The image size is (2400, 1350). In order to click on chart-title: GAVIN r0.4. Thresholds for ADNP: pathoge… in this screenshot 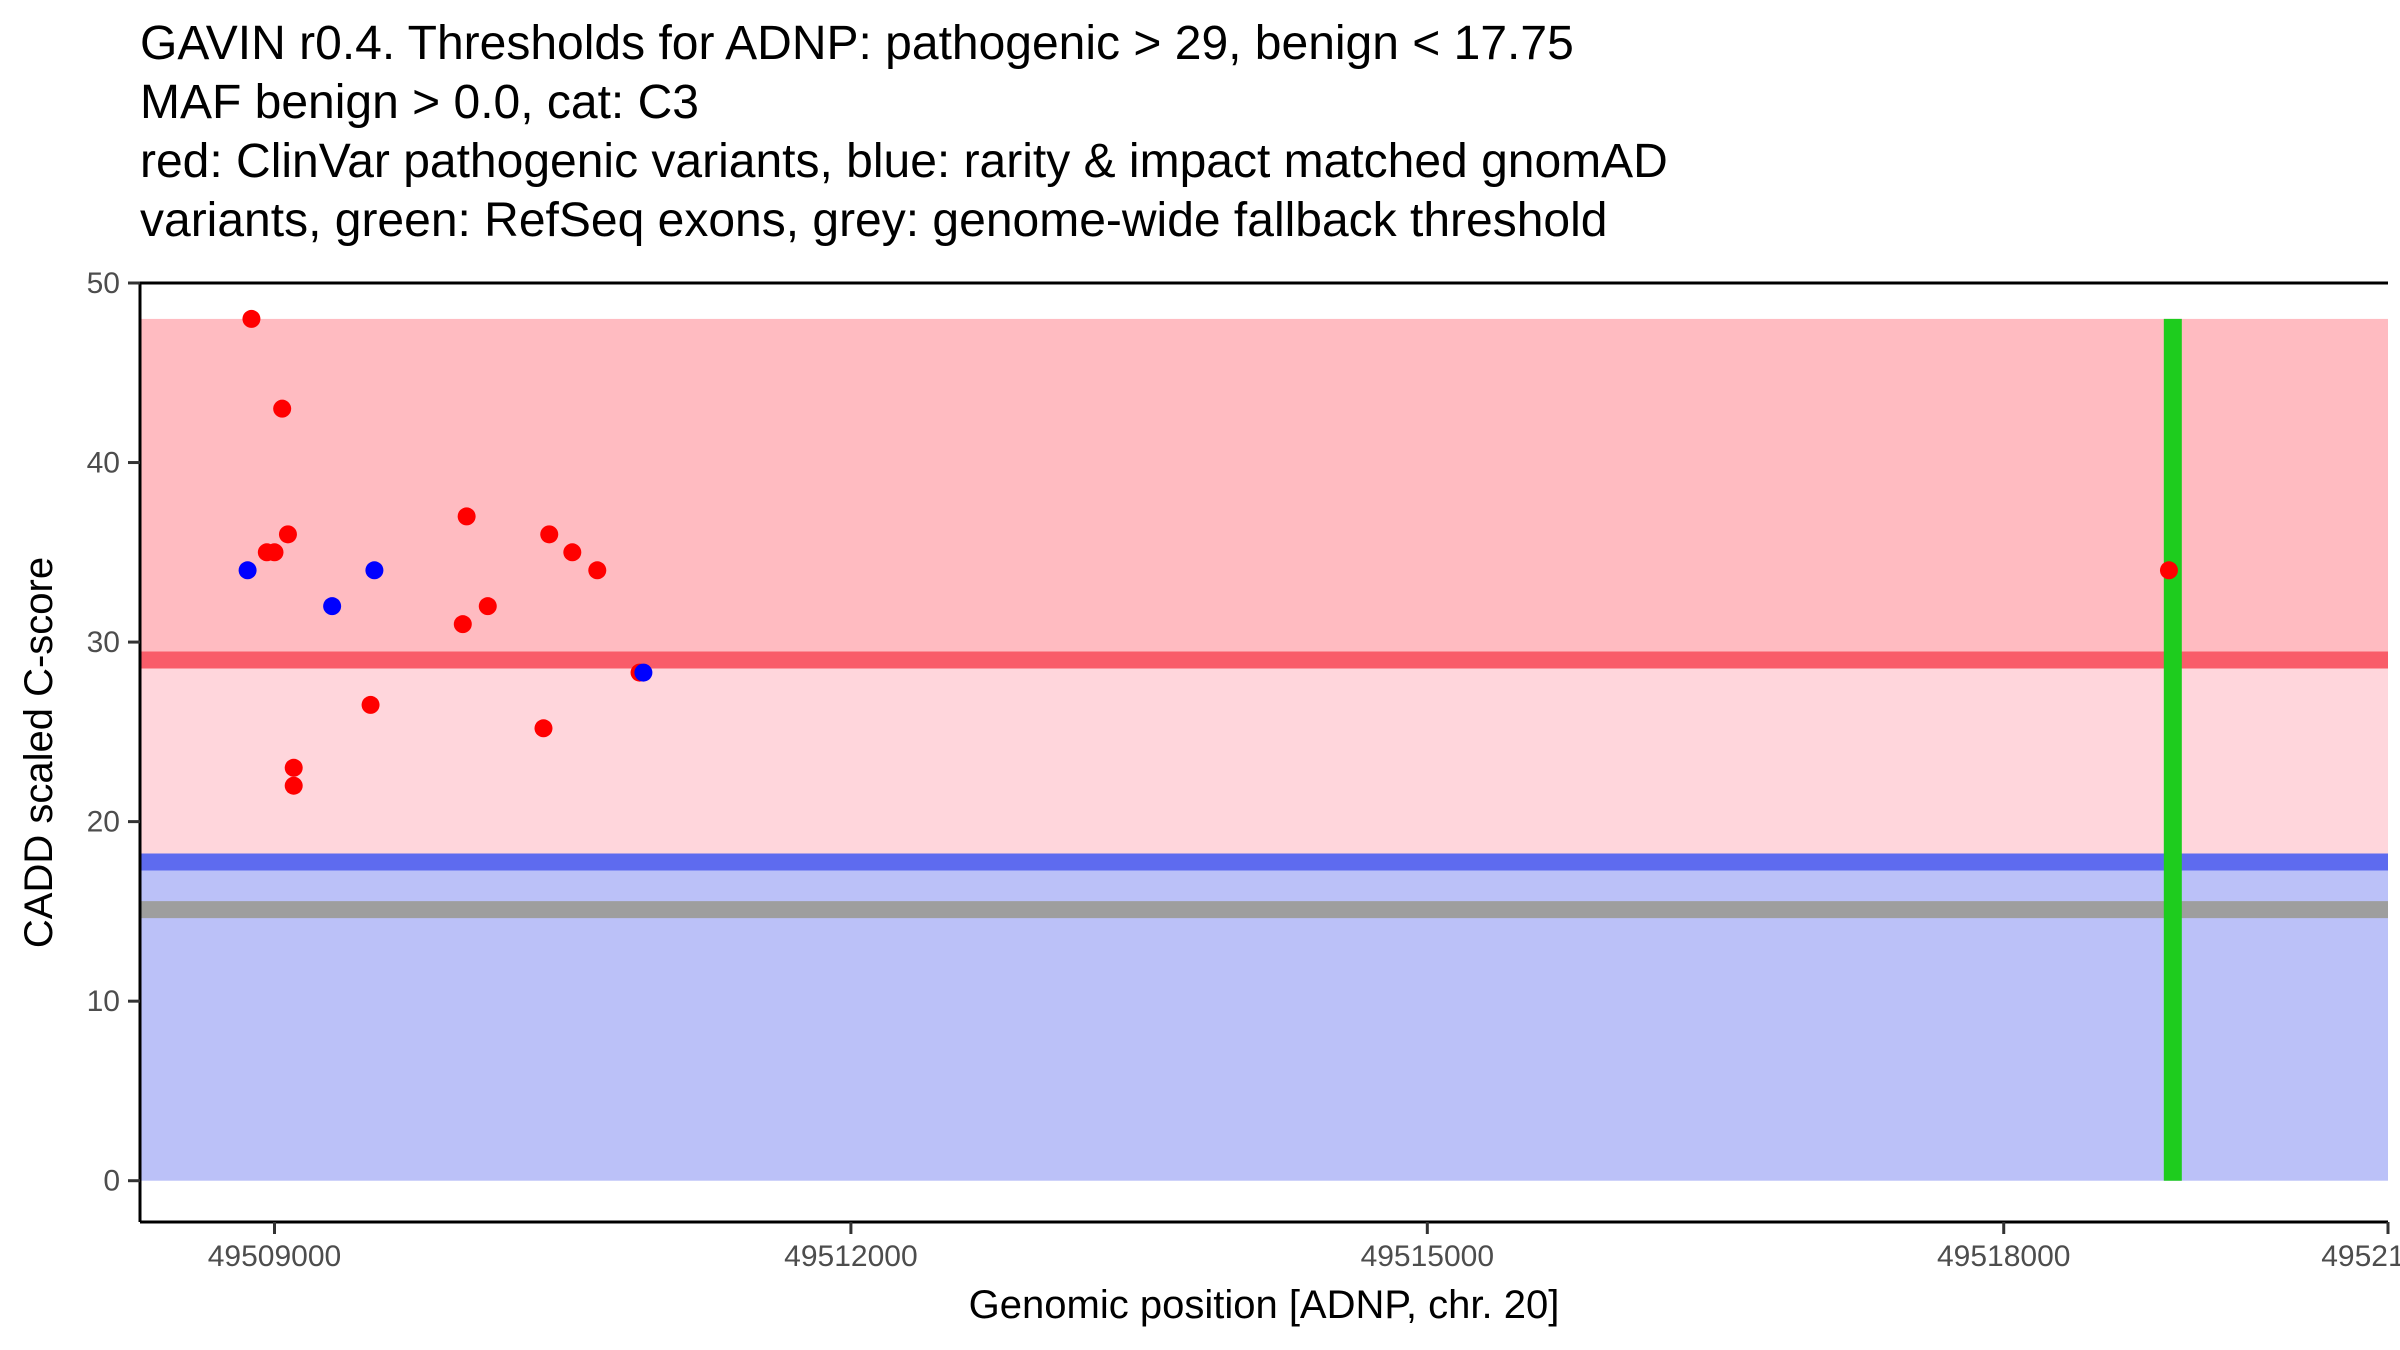, I will do `click(904, 132)`.